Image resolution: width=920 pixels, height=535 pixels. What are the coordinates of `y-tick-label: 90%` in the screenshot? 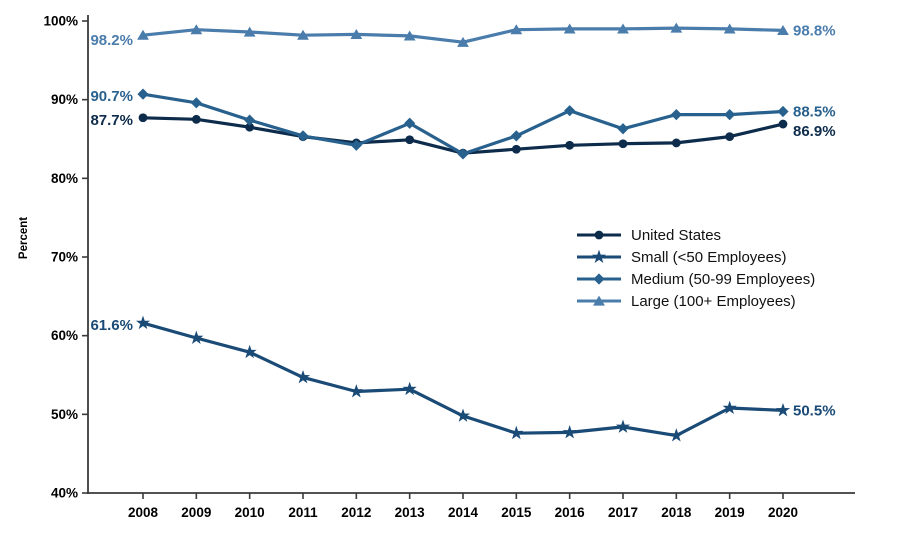 It's located at (64, 99).